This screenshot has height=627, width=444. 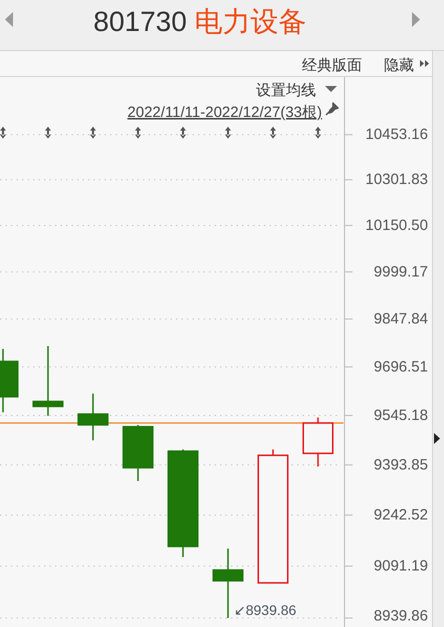 What do you see at coordinates (332, 65) in the screenshot?
I see `text: 经典版面` at bounding box center [332, 65].